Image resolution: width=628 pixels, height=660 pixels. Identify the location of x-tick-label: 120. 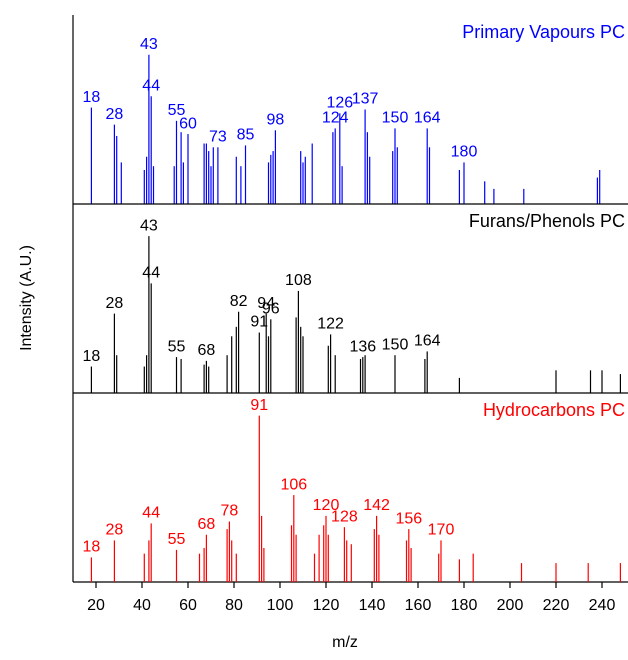
(326, 605).